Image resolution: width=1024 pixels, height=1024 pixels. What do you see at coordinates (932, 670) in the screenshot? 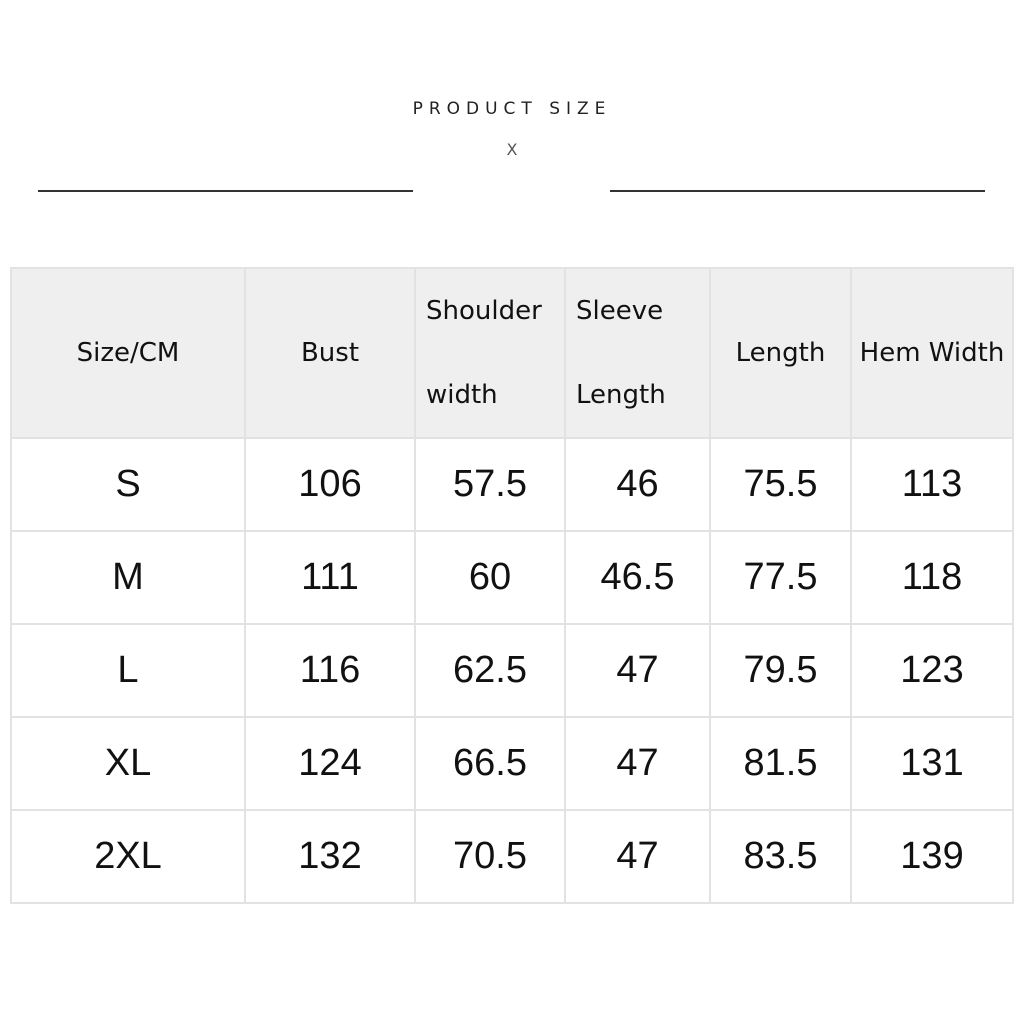
I see `cell-hem-width: 123` at bounding box center [932, 670].